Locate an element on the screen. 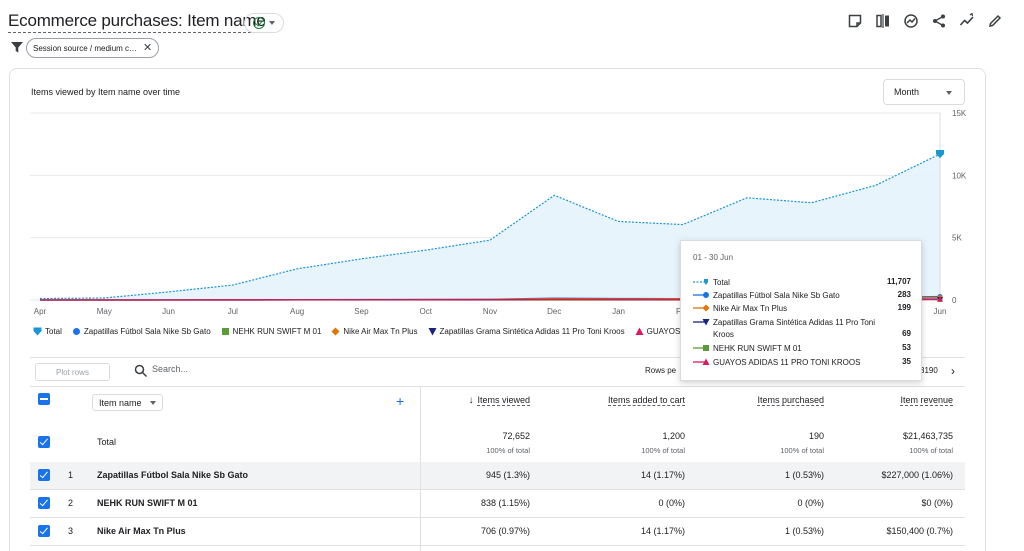 This screenshot has width=1024, height=551. column-header-items-viewed: ↓ Items viewed is located at coordinates (499, 400).